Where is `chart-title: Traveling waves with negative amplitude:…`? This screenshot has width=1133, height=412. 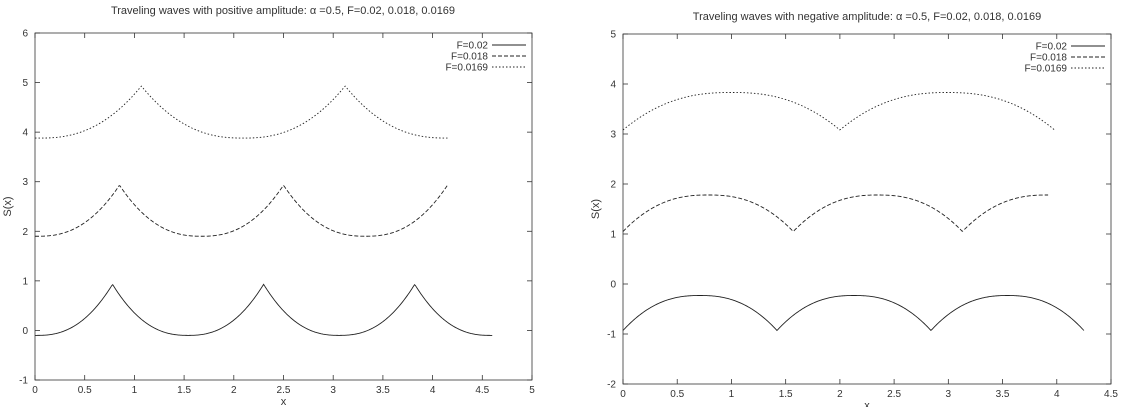
chart-title: Traveling waves with negative amplitude:… is located at coordinates (867, 17).